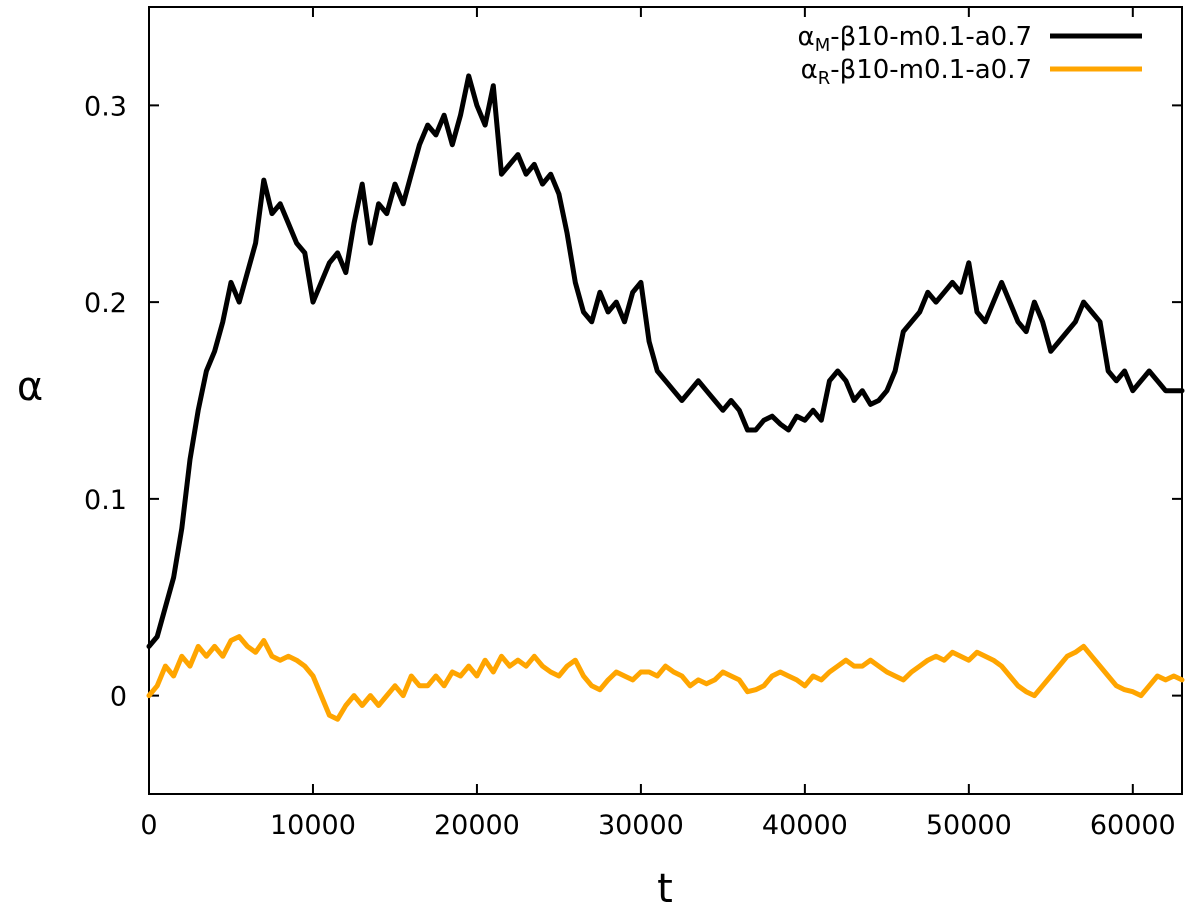 The width and height of the screenshot is (1200, 909). I want to click on legend: αM-β10-m0.1-a0.7 αR-β10-m0.1-a0.7, so click(970, 55).